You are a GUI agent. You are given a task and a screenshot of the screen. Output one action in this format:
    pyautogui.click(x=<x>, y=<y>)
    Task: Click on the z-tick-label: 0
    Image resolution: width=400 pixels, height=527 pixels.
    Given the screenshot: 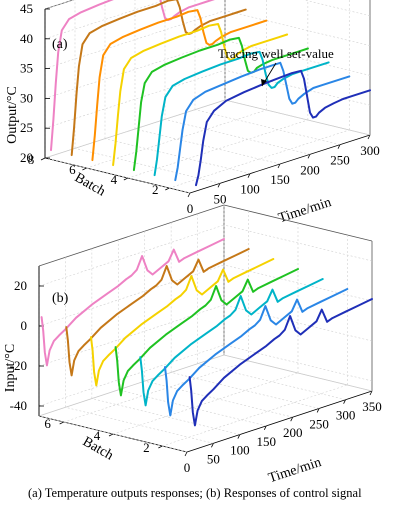 What is the action you would take?
    pyautogui.click(x=24, y=325)
    